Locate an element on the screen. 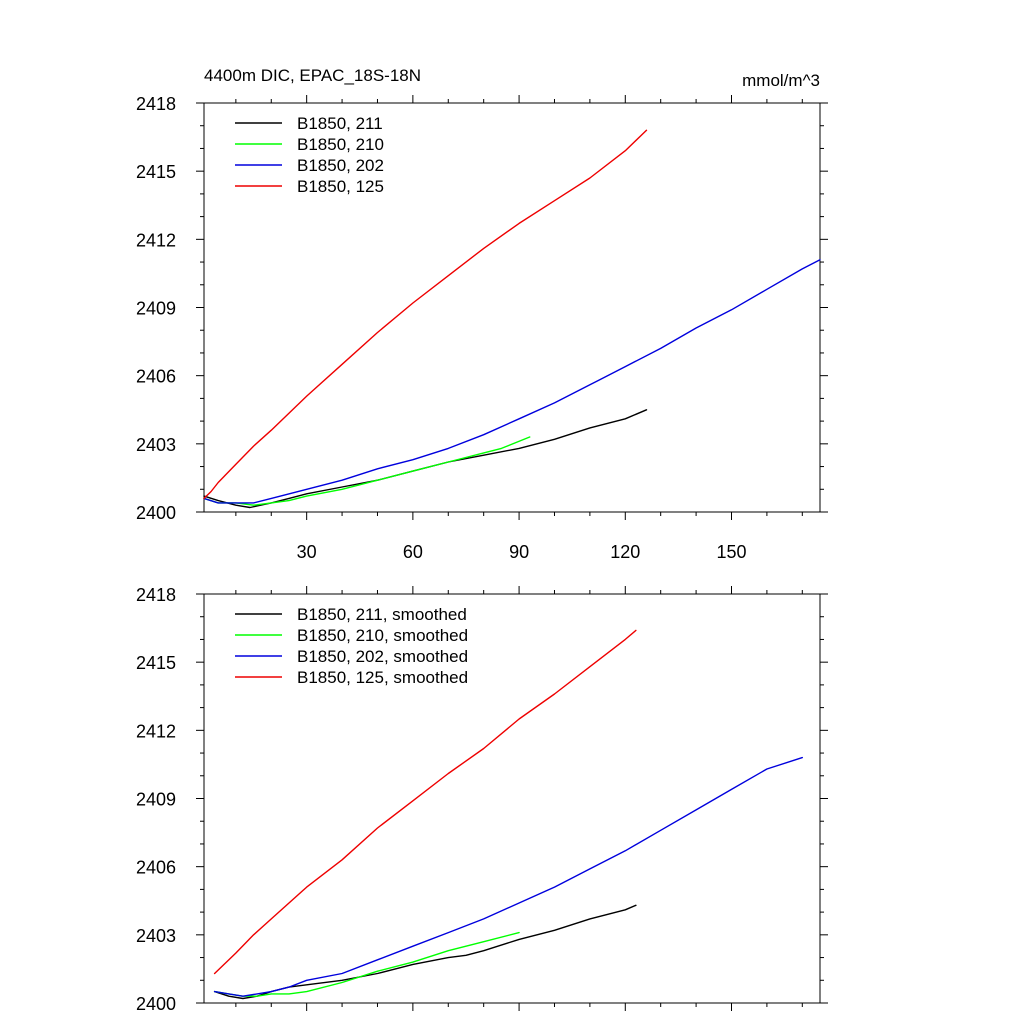 Image resolution: width=1024 pixels, height=1024 pixels. legend-entry: B1850, 125, smoothed is located at coordinates (382, 677).